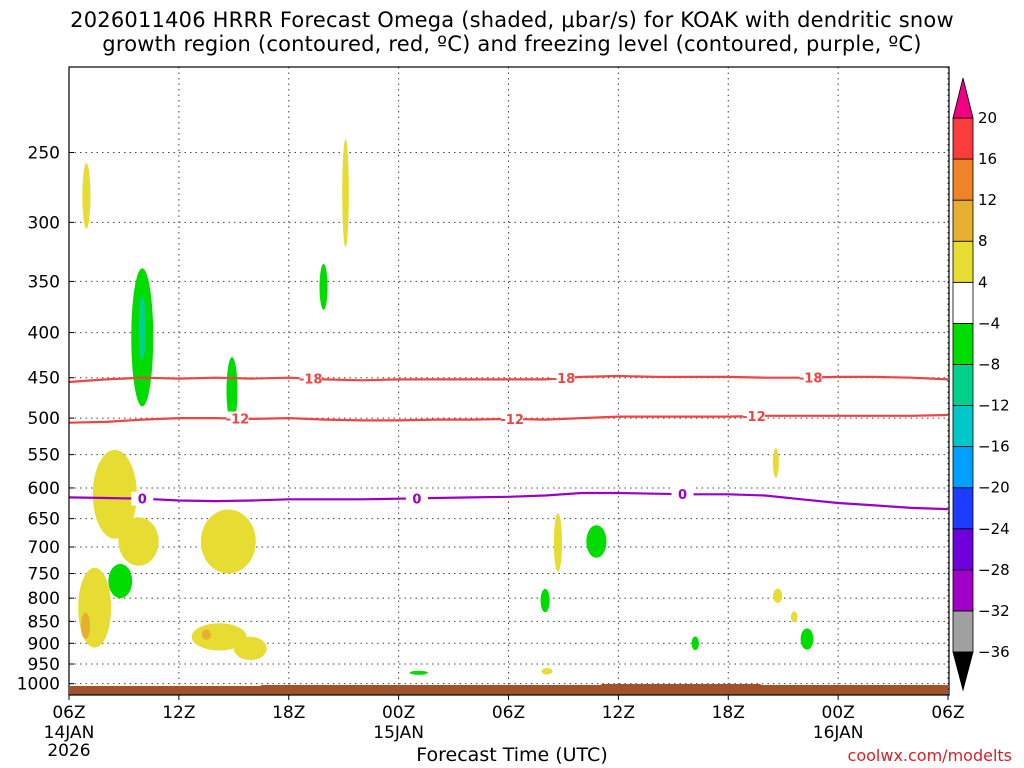 The height and width of the screenshot is (768, 1024). What do you see at coordinates (994, 488) in the screenshot?
I see `colorbar-label: −20` at bounding box center [994, 488].